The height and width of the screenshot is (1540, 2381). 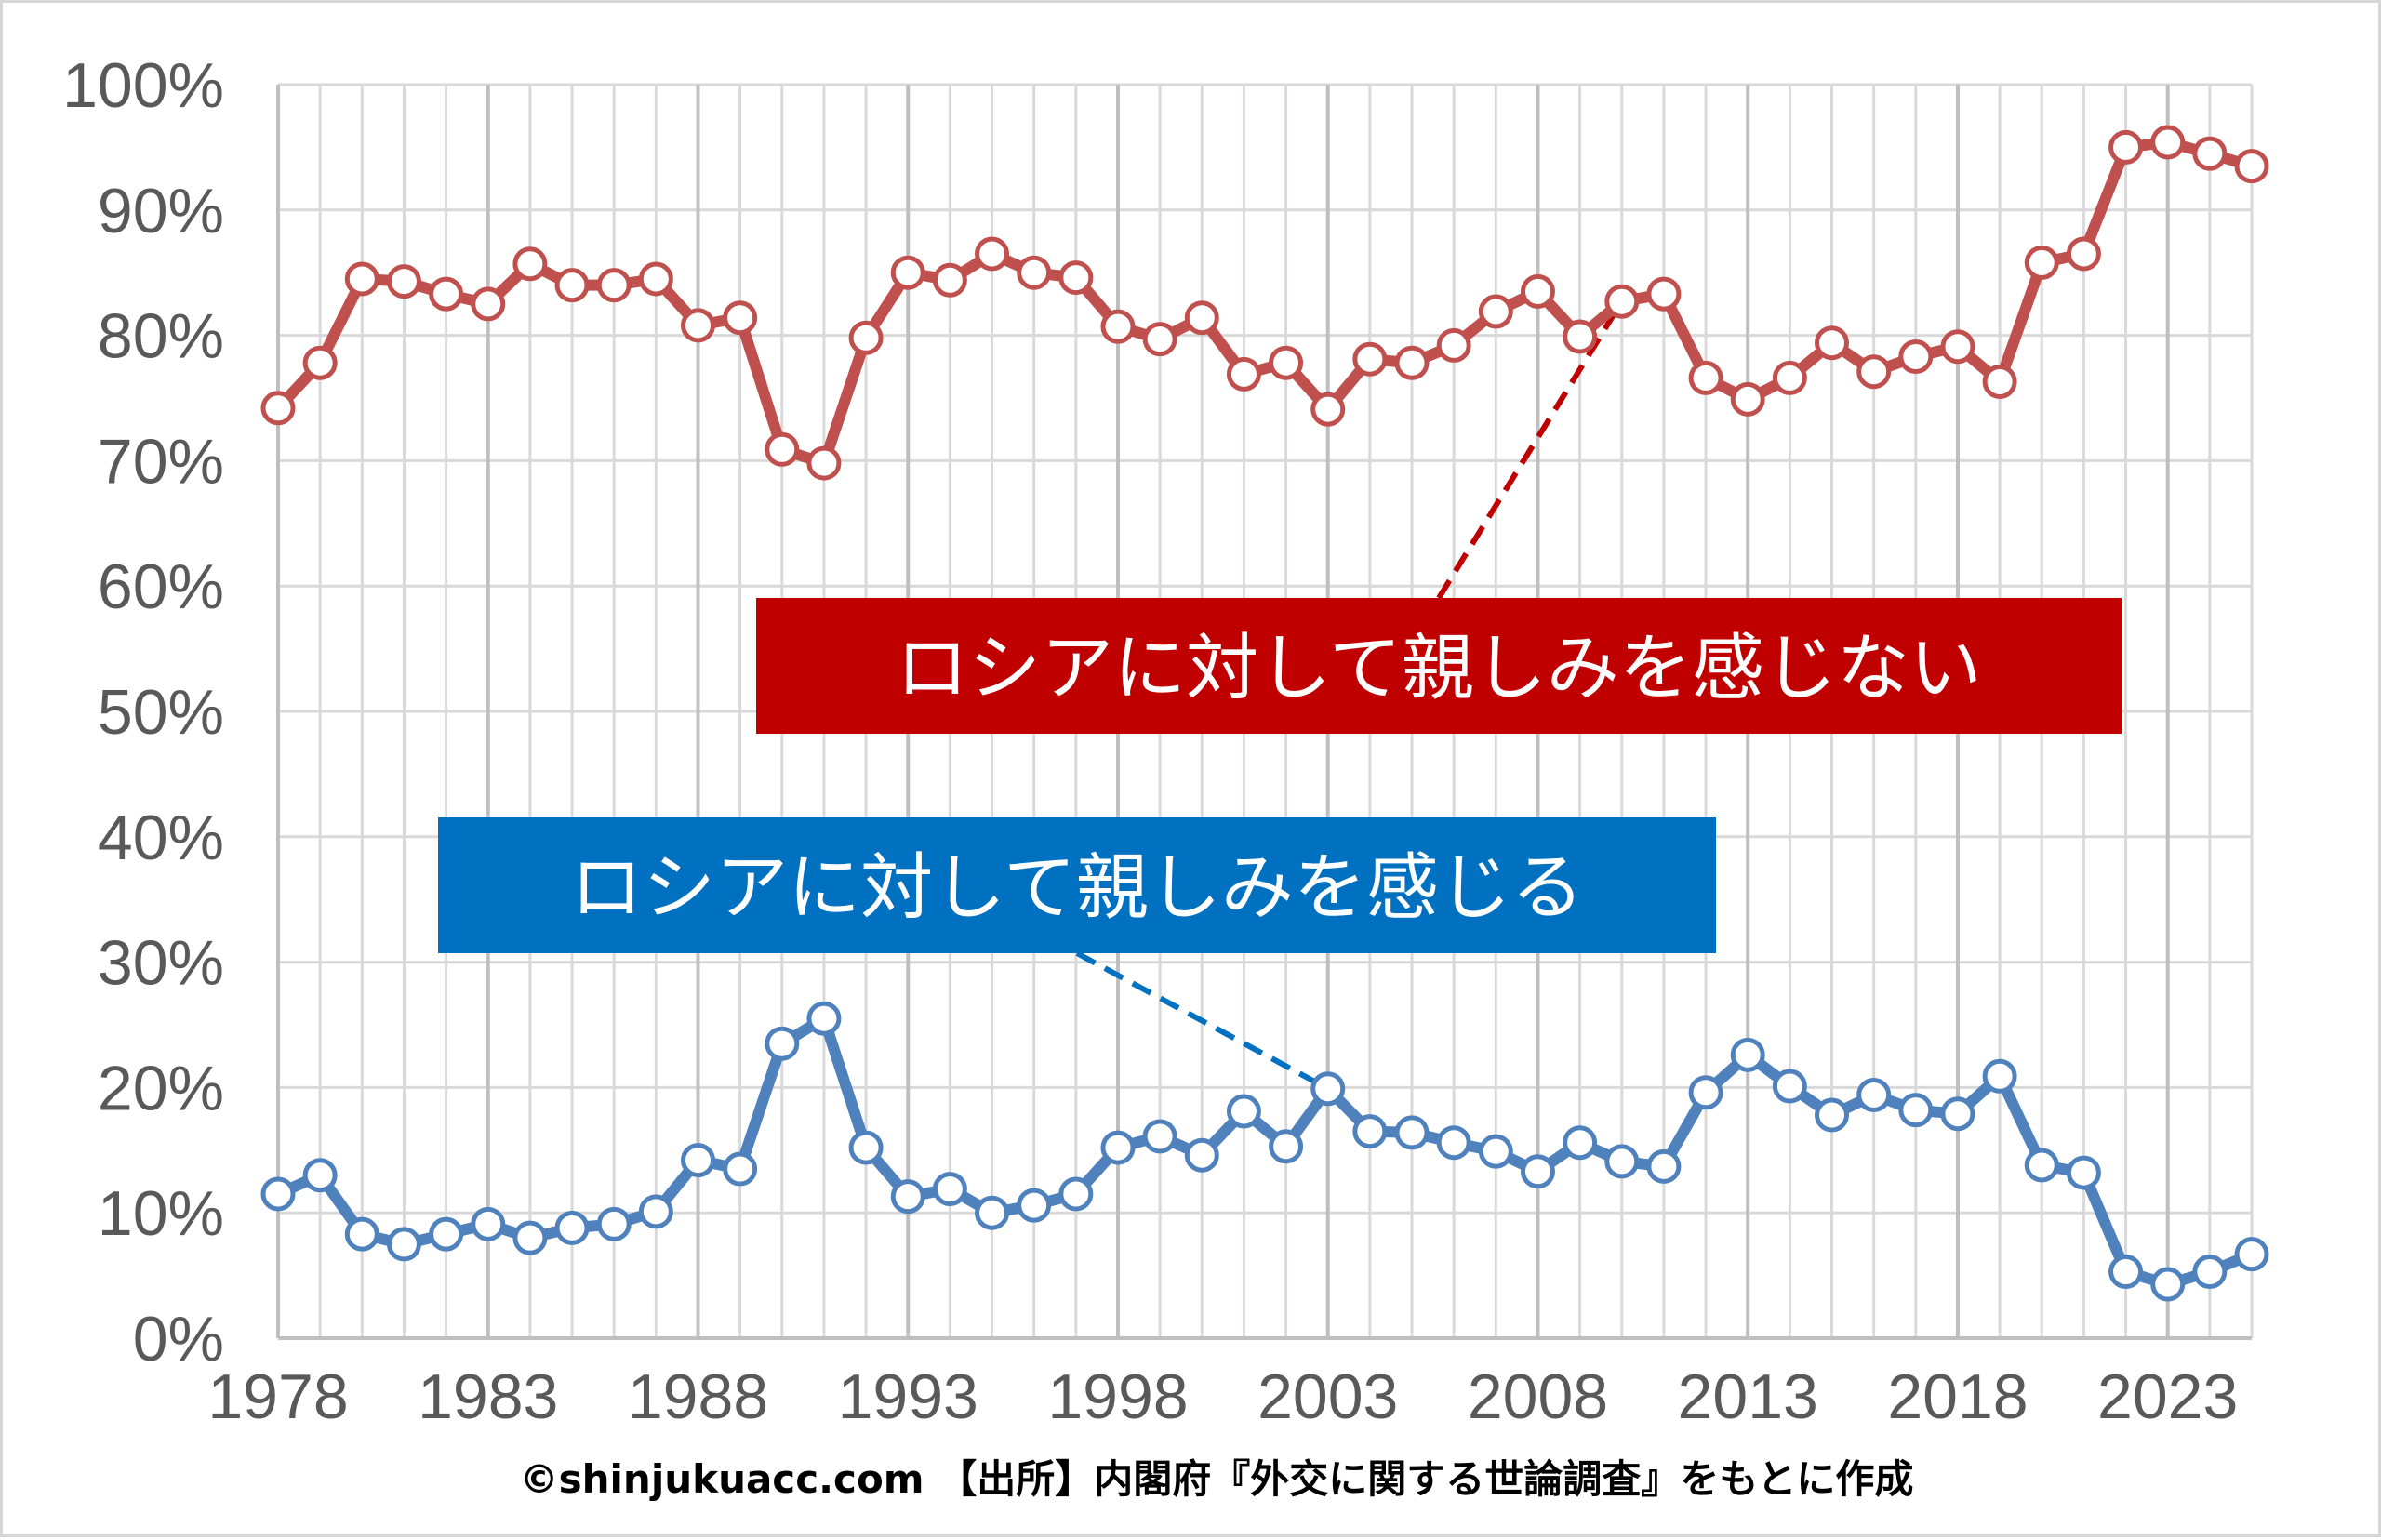 What do you see at coordinates (161, 1213) in the screenshot?
I see `y-tick-label: 10%` at bounding box center [161, 1213].